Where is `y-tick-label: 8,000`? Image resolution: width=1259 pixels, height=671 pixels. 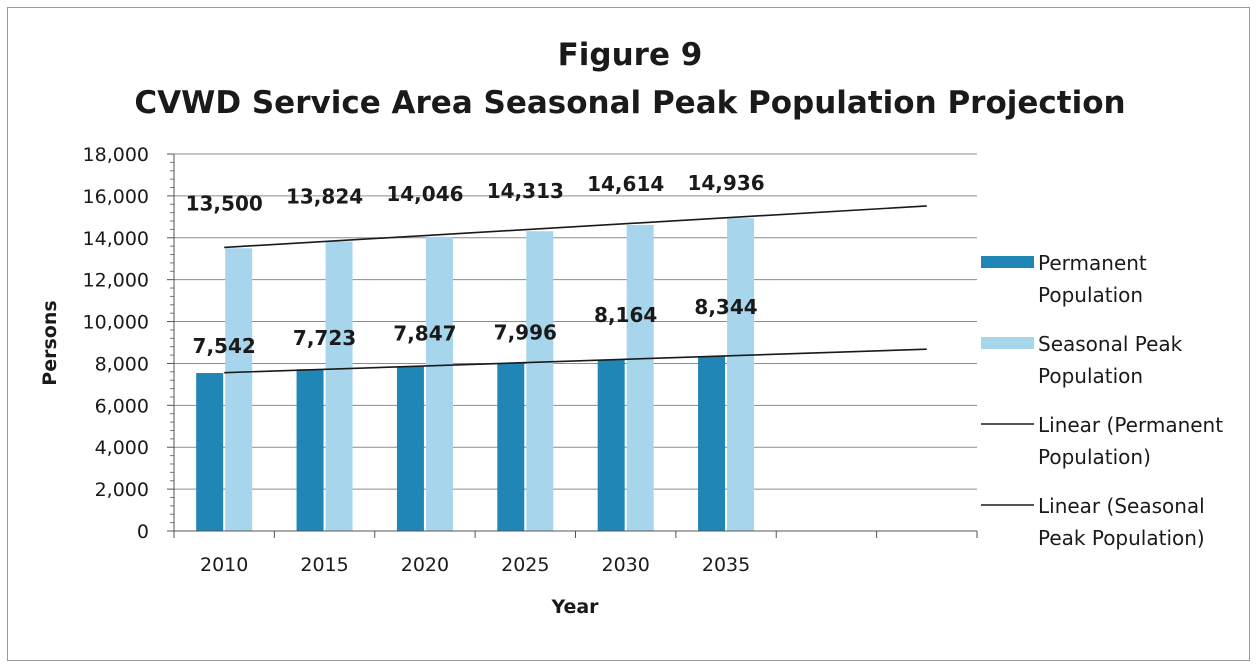
y-tick-label: 8,000 is located at coordinates (122, 364).